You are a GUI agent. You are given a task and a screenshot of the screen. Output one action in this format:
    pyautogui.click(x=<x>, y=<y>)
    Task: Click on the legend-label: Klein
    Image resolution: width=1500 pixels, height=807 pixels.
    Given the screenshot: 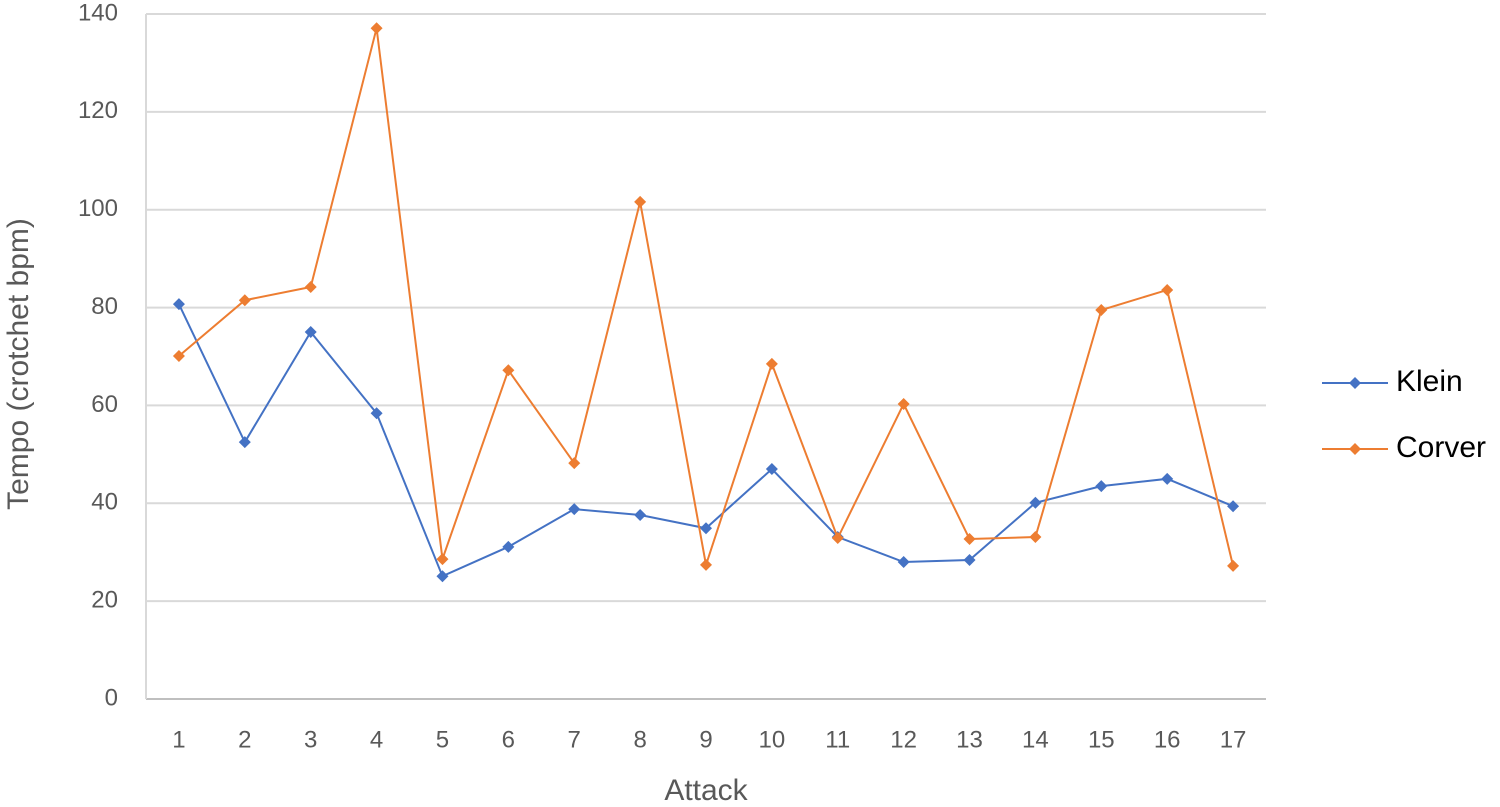 What is the action you would take?
    pyautogui.click(x=1429, y=381)
    